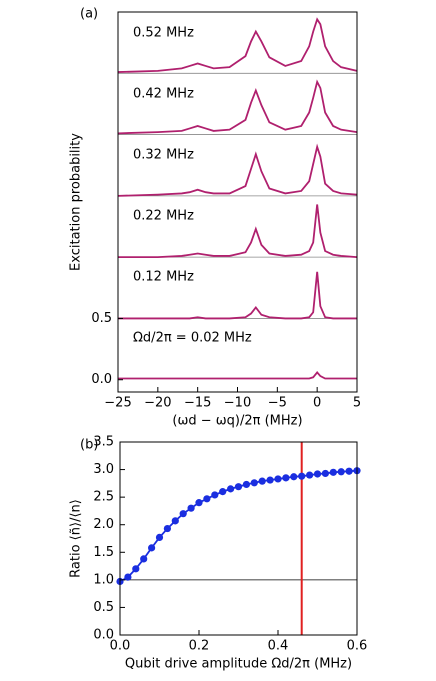 Image resolution: width=436 pixels, height=681 pixels. Describe the element at coordinates (103, 442) in the screenshot. I see `y-tick-label: 3.5` at that location.